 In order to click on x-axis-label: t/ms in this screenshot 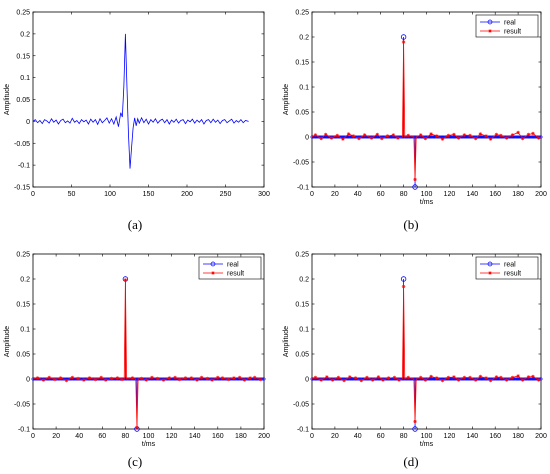, I will do `click(427, 444)`.